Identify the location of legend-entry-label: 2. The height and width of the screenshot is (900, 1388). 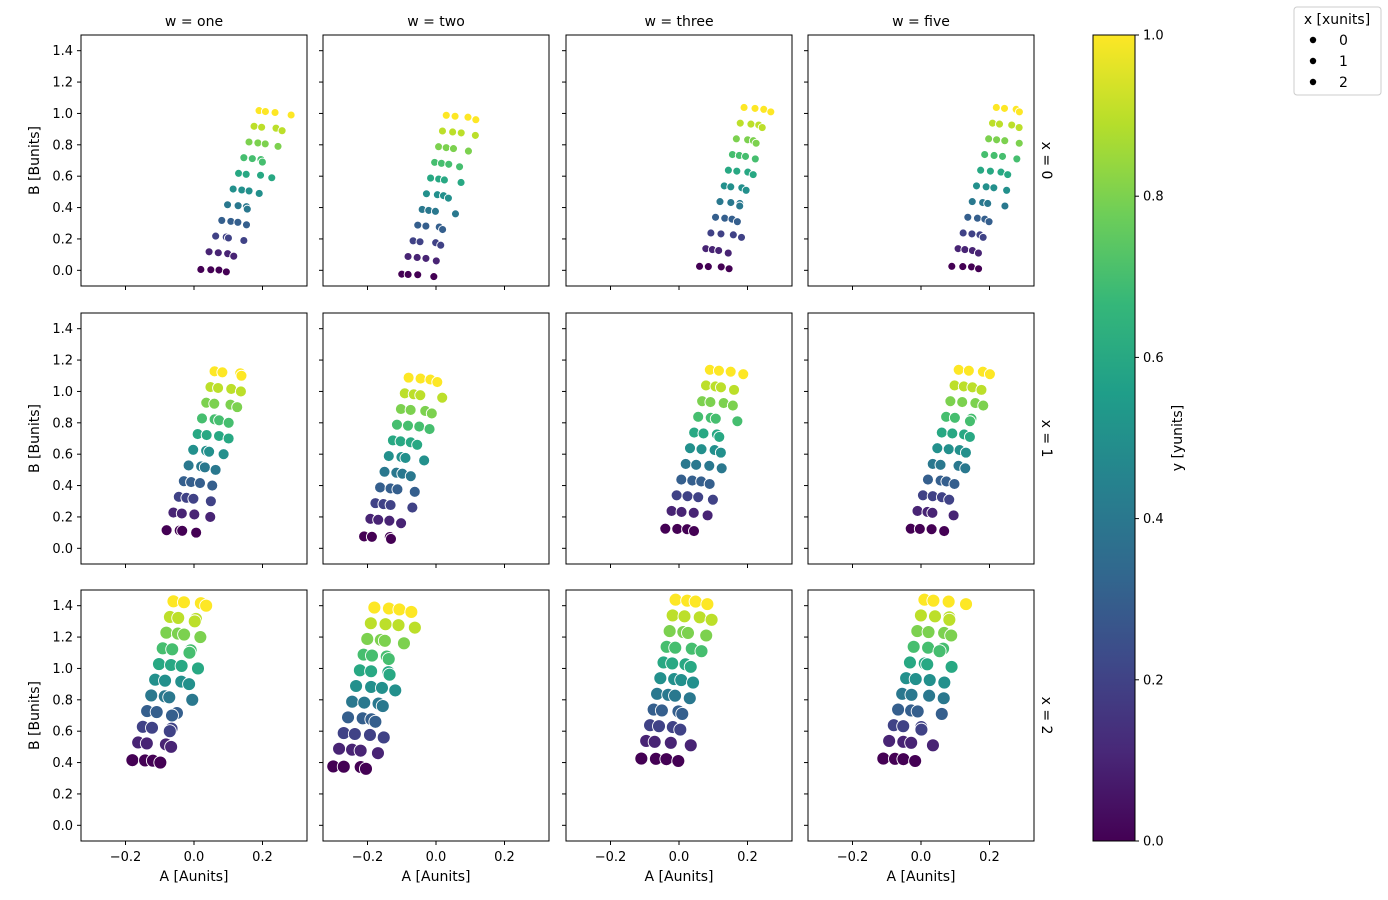
(1343, 83).